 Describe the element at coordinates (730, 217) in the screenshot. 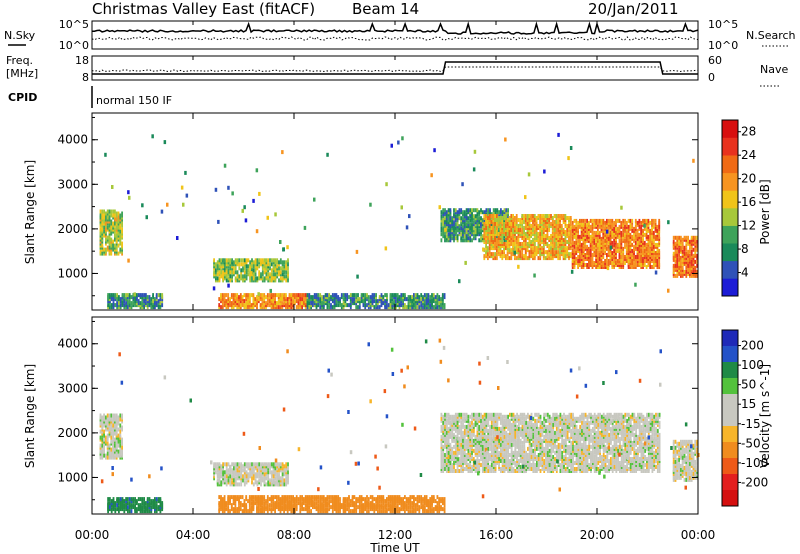

I see `colorbar-swatch` at that location.